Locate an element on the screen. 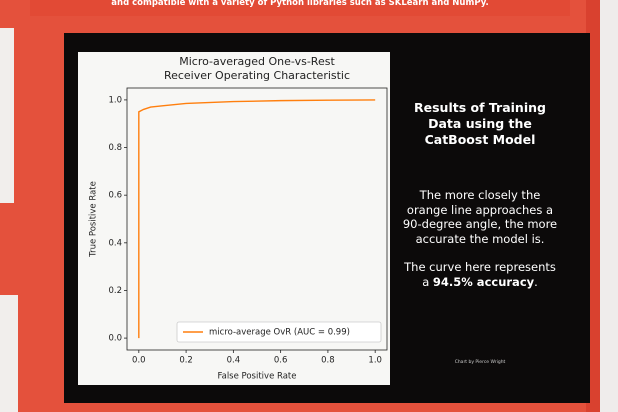 The width and height of the screenshot is (618, 412). y-tick-label: 0.0 is located at coordinates (115, 339).